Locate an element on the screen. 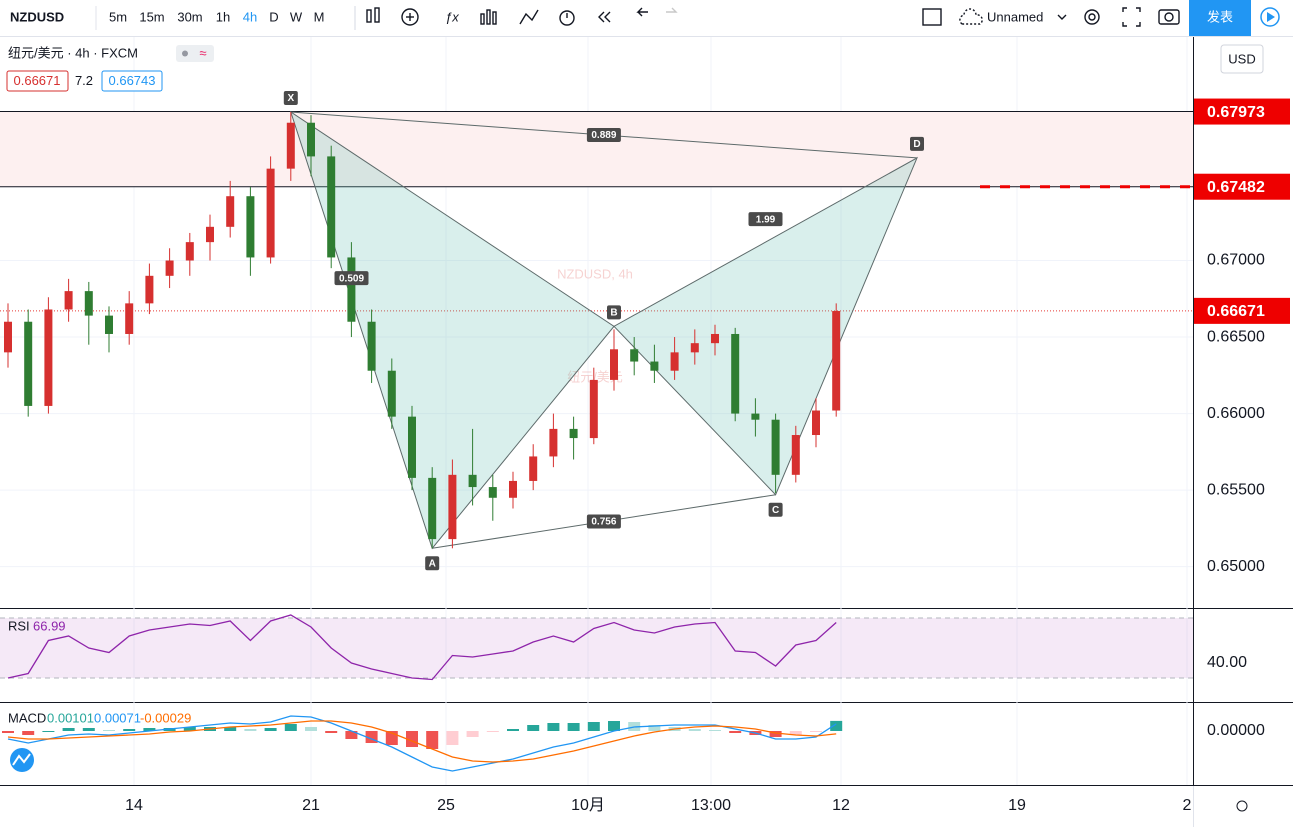 This screenshot has width=1293, height=827. axis-settings-icon is located at coordinates (1242, 806).